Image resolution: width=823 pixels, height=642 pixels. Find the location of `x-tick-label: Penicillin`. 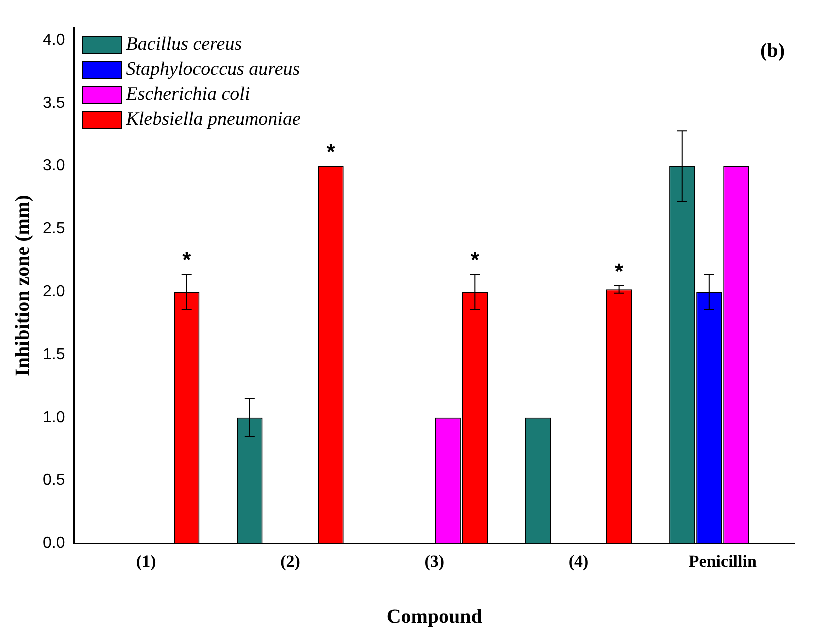

x-tick-label: Penicillin is located at coordinates (723, 562).